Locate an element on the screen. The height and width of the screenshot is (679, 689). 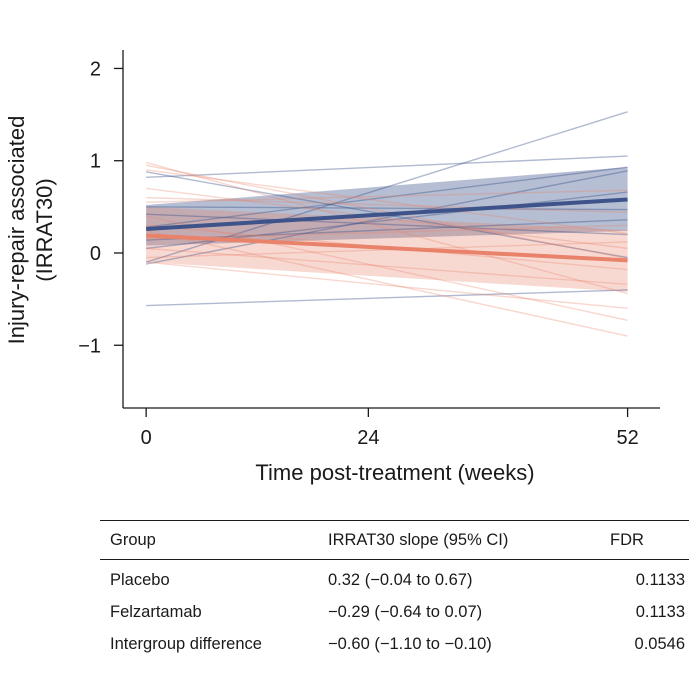
placebo-mean-line is located at coordinates (387, 214).